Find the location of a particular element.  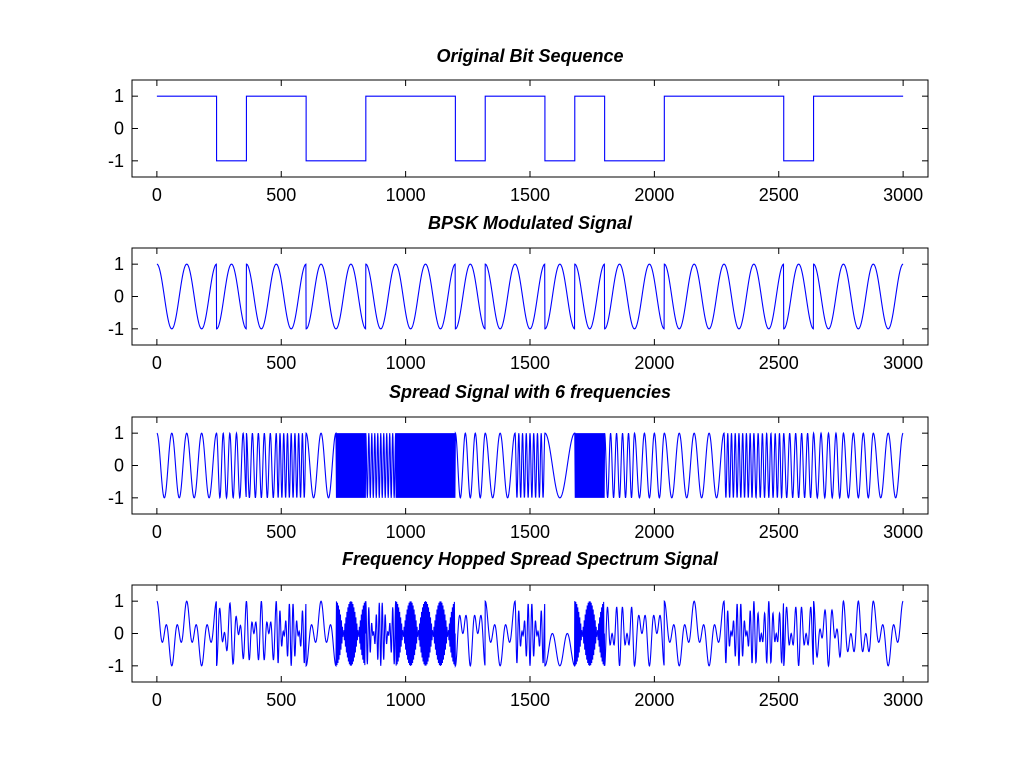

subplot-title: BPSK Modulated Signal is located at coordinates (530, 223).